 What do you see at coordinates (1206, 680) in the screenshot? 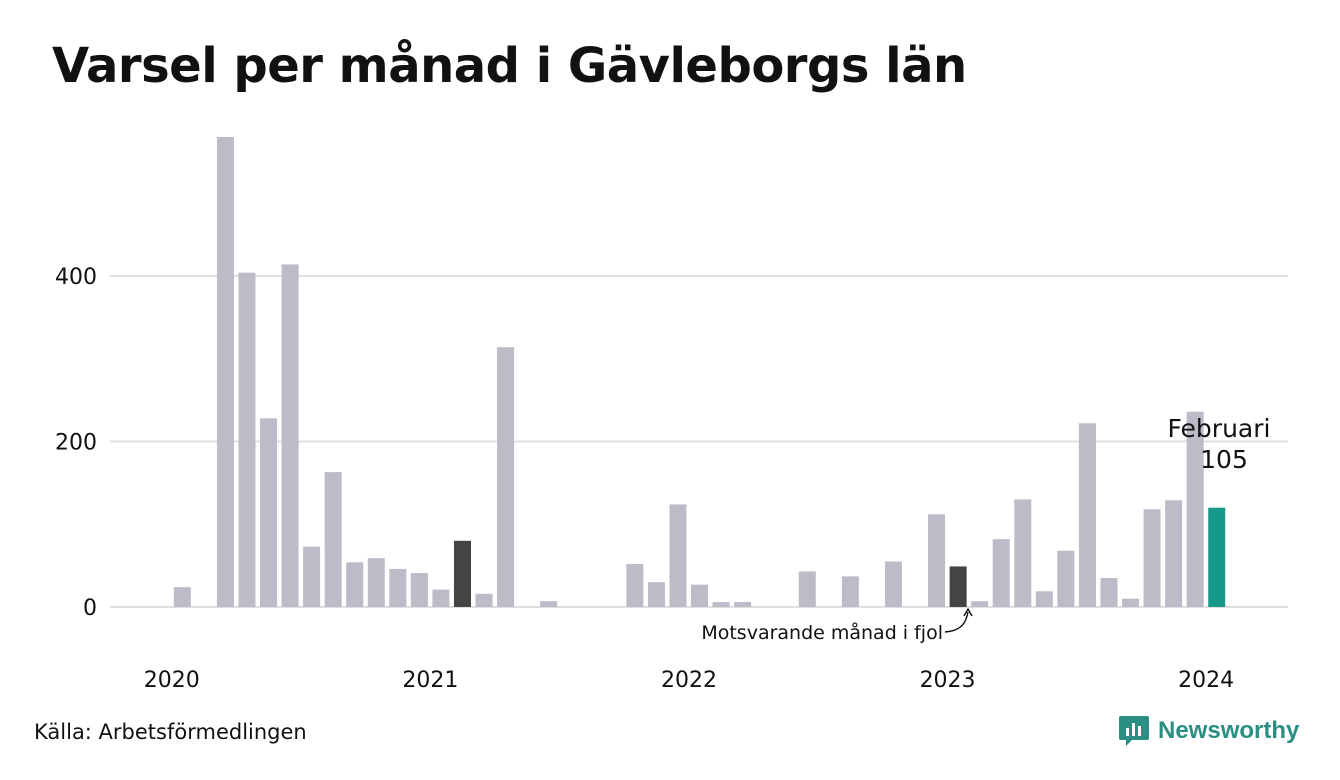
I see `x-tick-label-2024: 2024` at bounding box center [1206, 680].